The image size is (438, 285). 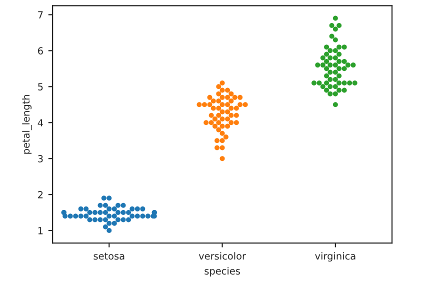 What do you see at coordinates (40, 122) in the screenshot?
I see `y-tick-label: 4` at bounding box center [40, 122].